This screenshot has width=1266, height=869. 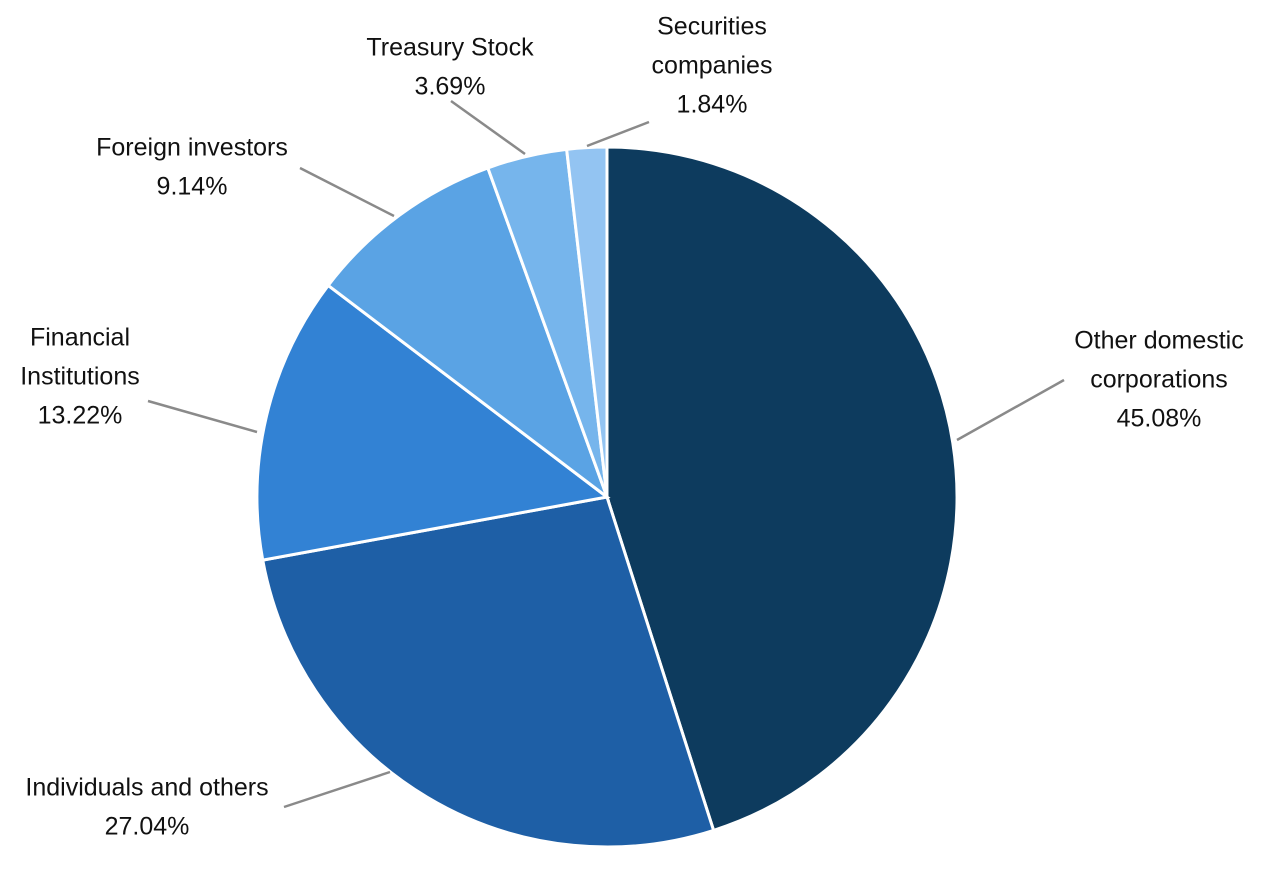 What do you see at coordinates (80, 377) in the screenshot?
I see `slice-name-label: Institutions` at bounding box center [80, 377].